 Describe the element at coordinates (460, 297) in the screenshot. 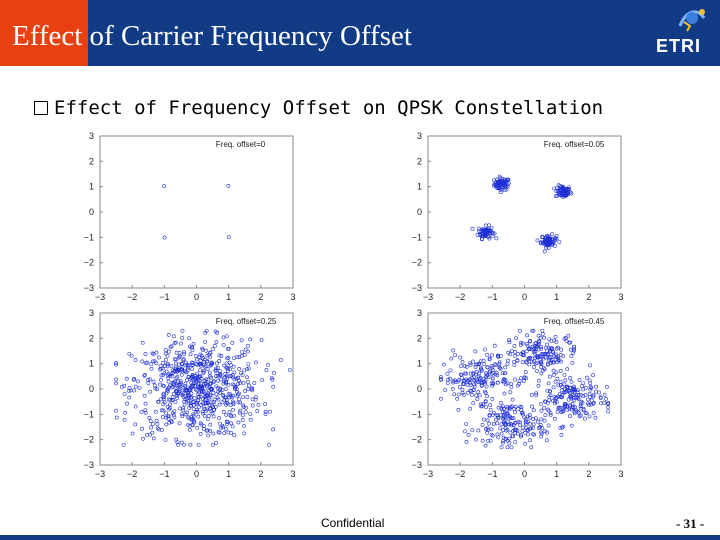

I see `x-tick-label: −2` at that location.